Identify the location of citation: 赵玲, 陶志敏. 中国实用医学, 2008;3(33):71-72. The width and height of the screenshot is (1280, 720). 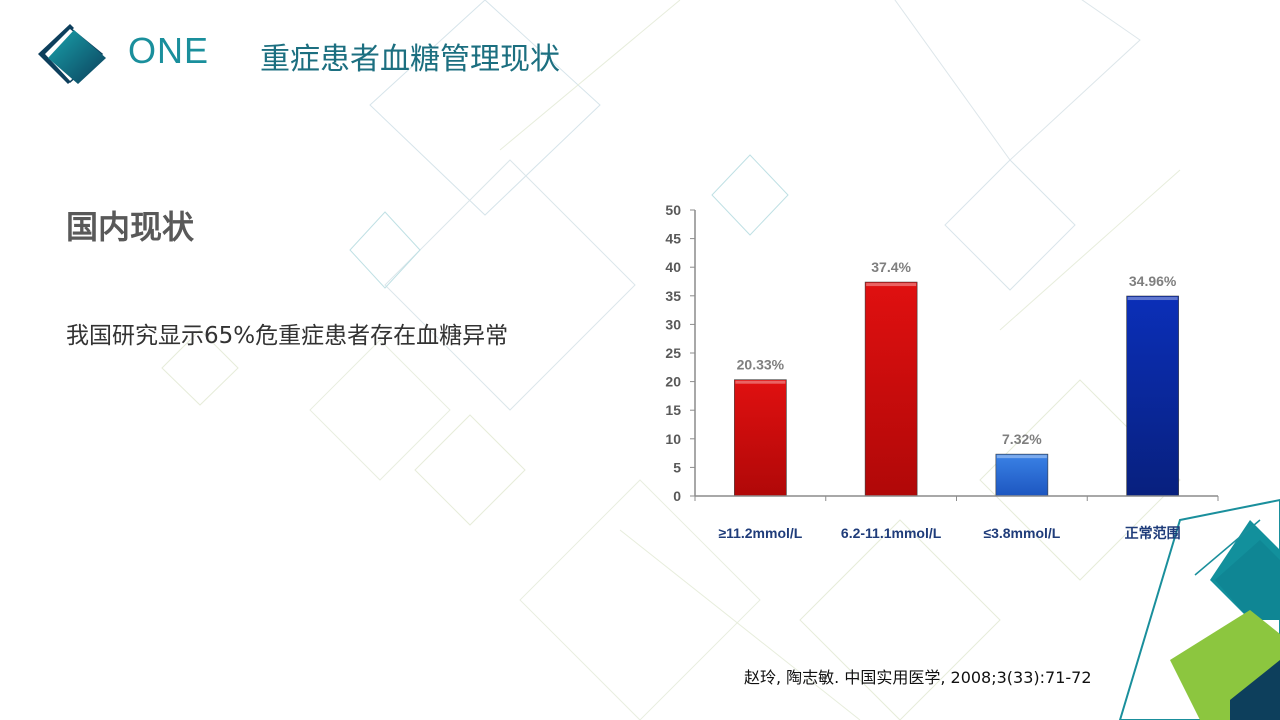
(918, 677).